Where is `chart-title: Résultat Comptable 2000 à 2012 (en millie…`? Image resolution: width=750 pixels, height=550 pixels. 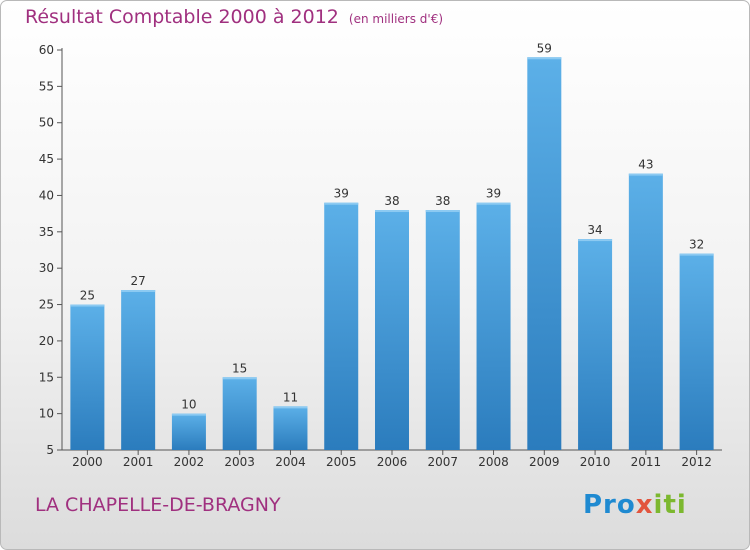 chart-title: Résultat Comptable 2000 à 2012 (en millie… is located at coordinates (234, 17).